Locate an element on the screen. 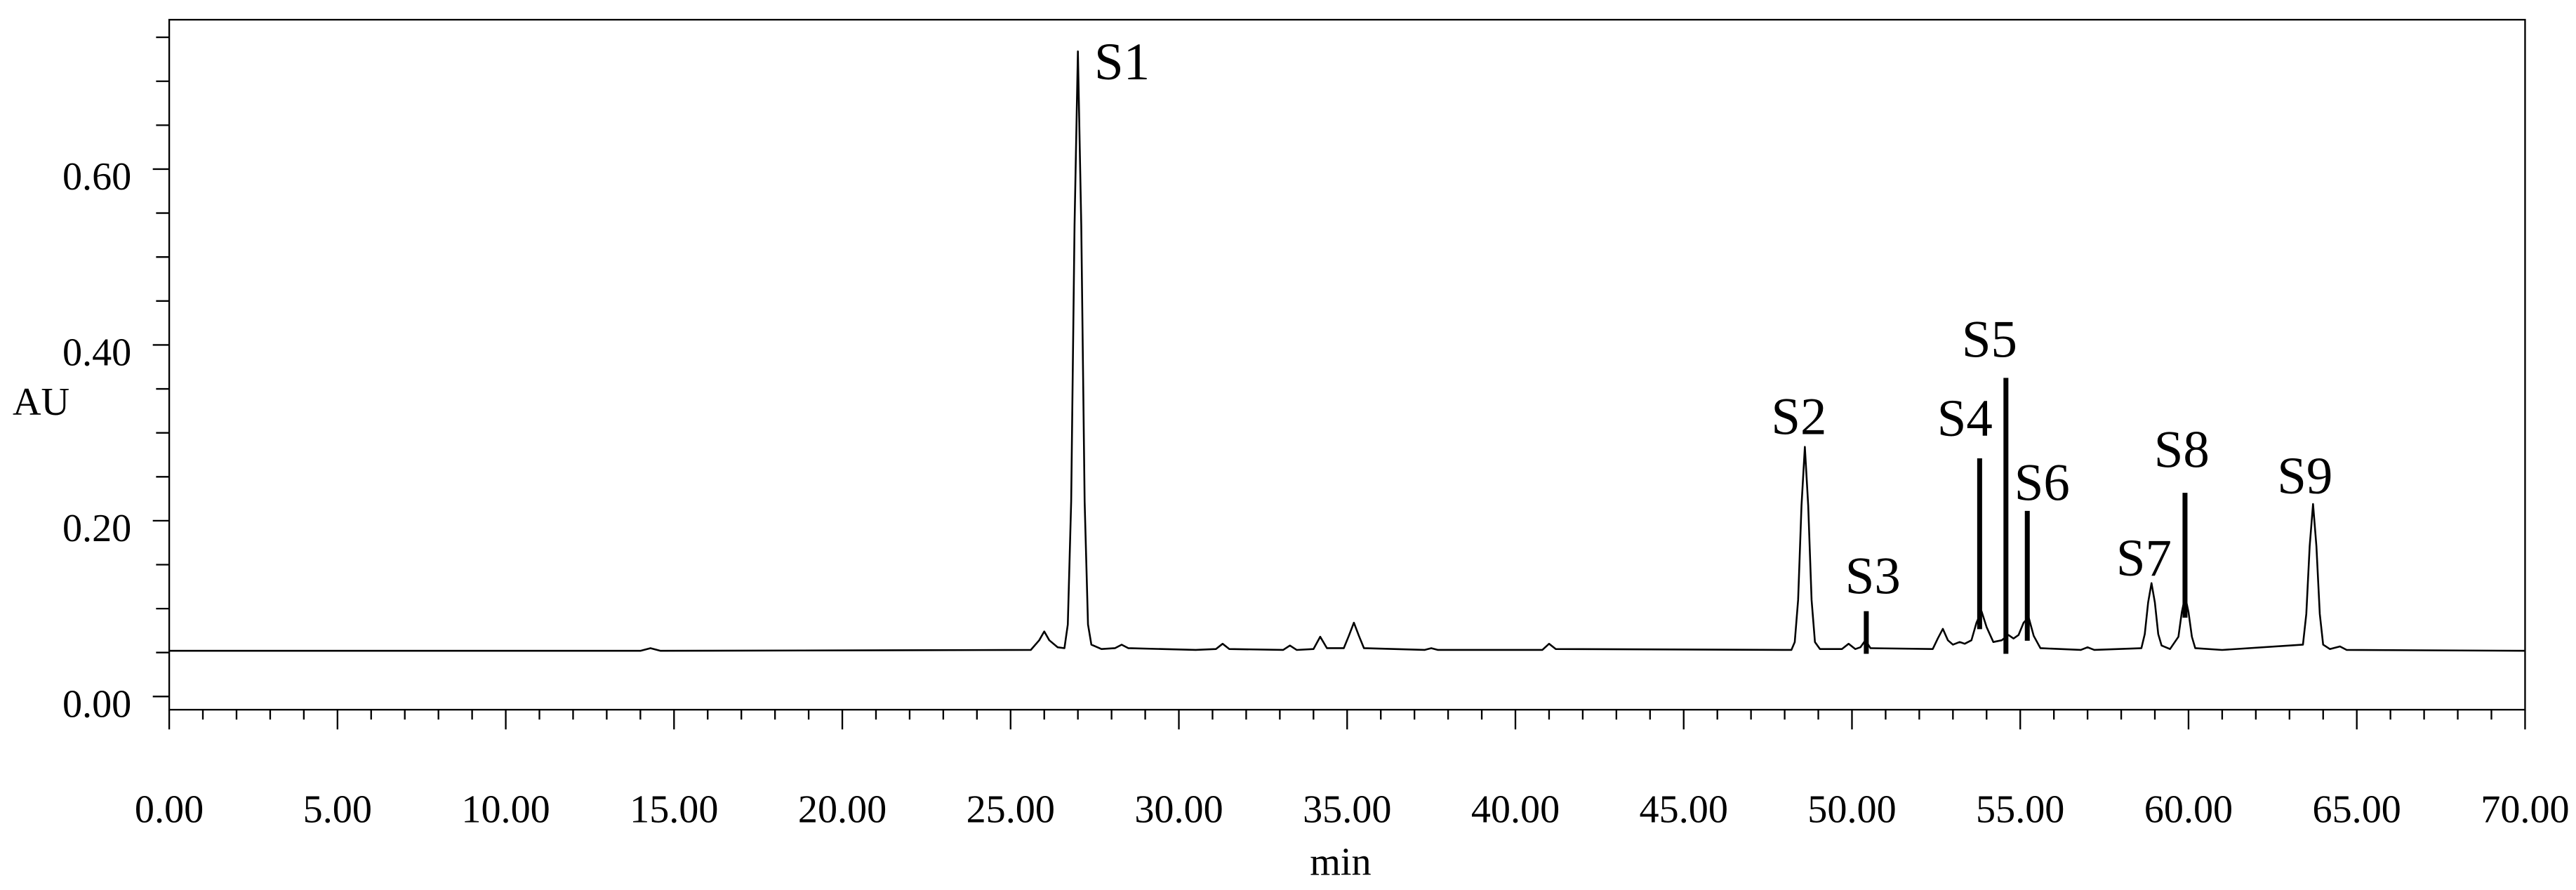 Image resolution: width=2576 pixels, height=890 pixels. x-tick-label: 50.00 is located at coordinates (1851, 809).